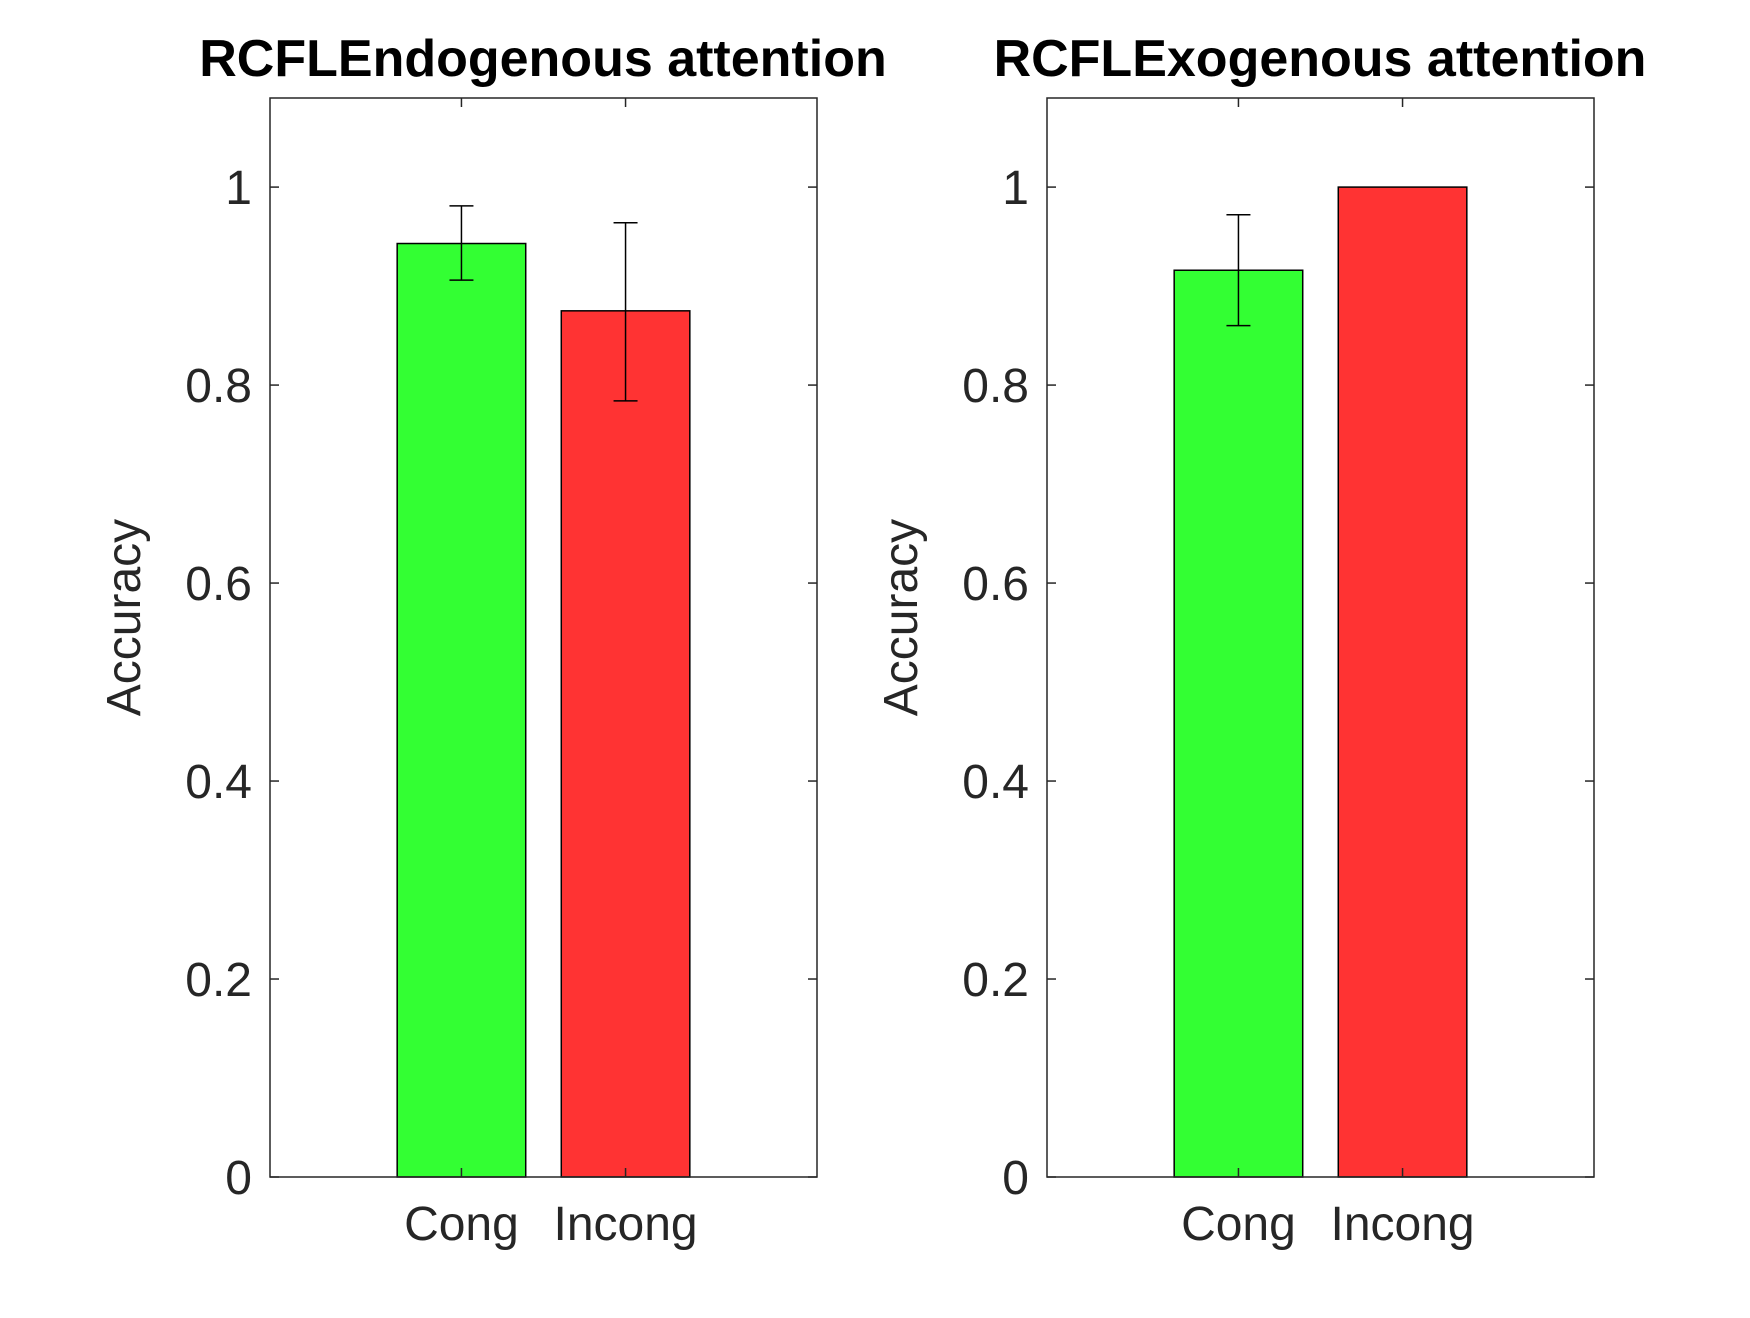 The width and height of the screenshot is (1750, 1318). What do you see at coordinates (542, 59) in the screenshot?
I see `chart-title: RCFLEndogenous attention` at bounding box center [542, 59].